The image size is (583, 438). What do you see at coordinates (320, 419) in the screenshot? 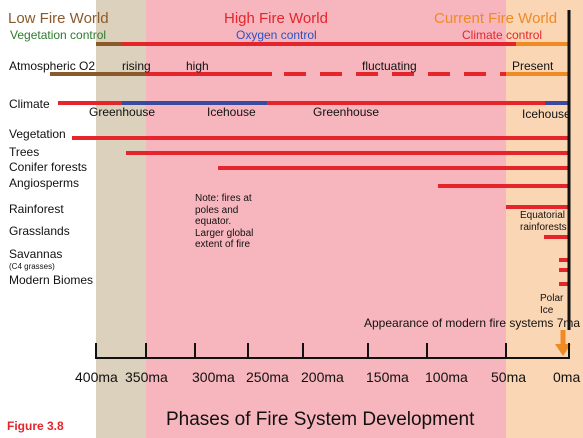
I see `axis-title: Phases of Fire System Development` at bounding box center [320, 419].